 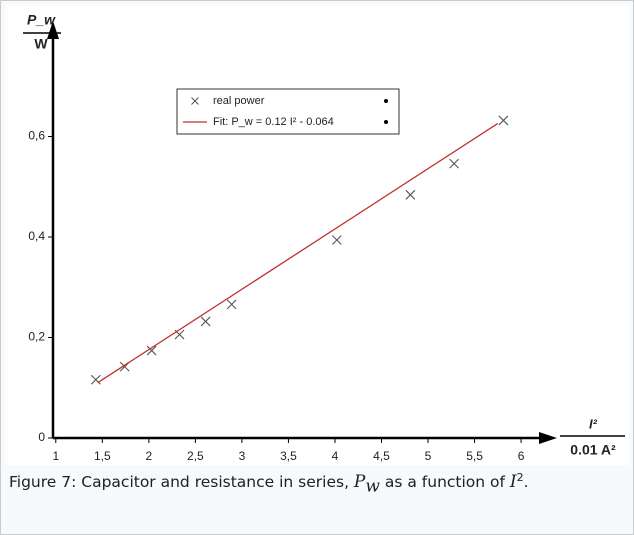 What do you see at coordinates (520, 477) in the screenshot?
I see `caption-math: 2` at bounding box center [520, 477].